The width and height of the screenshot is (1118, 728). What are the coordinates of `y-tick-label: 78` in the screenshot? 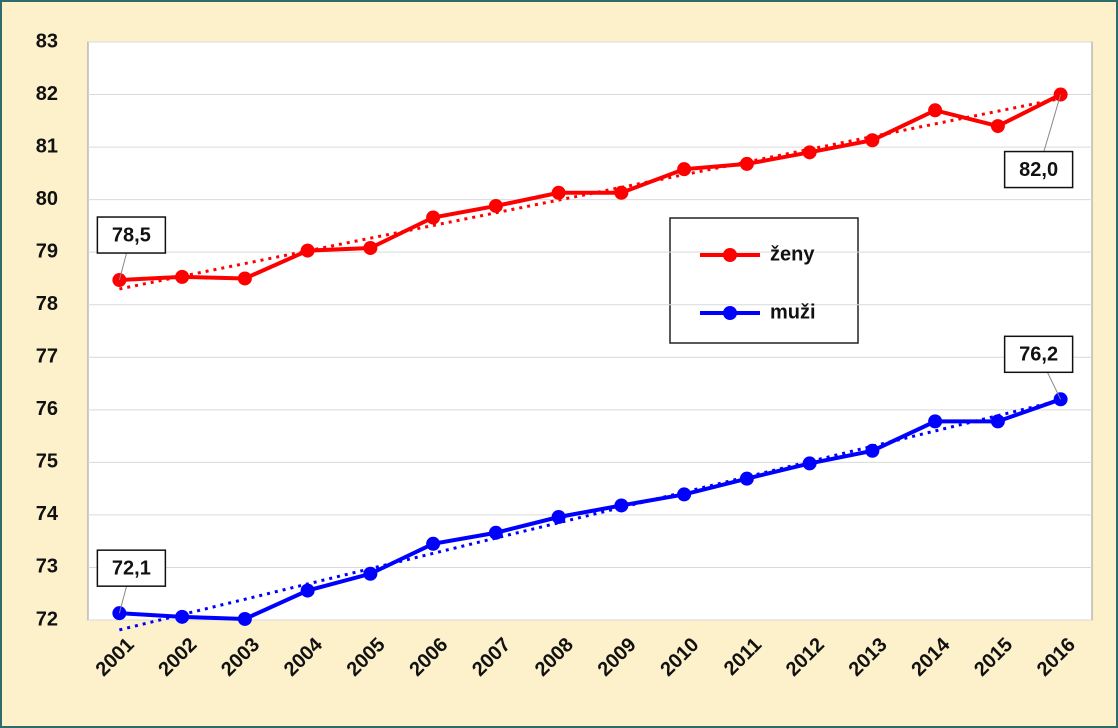 It's located at (47, 304).